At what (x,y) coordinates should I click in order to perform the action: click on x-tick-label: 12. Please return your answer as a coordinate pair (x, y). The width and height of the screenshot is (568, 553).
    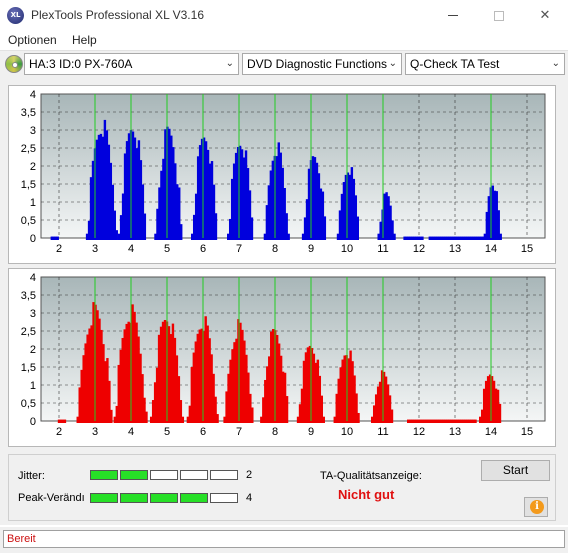
    Looking at the image, I should click on (419, 432).